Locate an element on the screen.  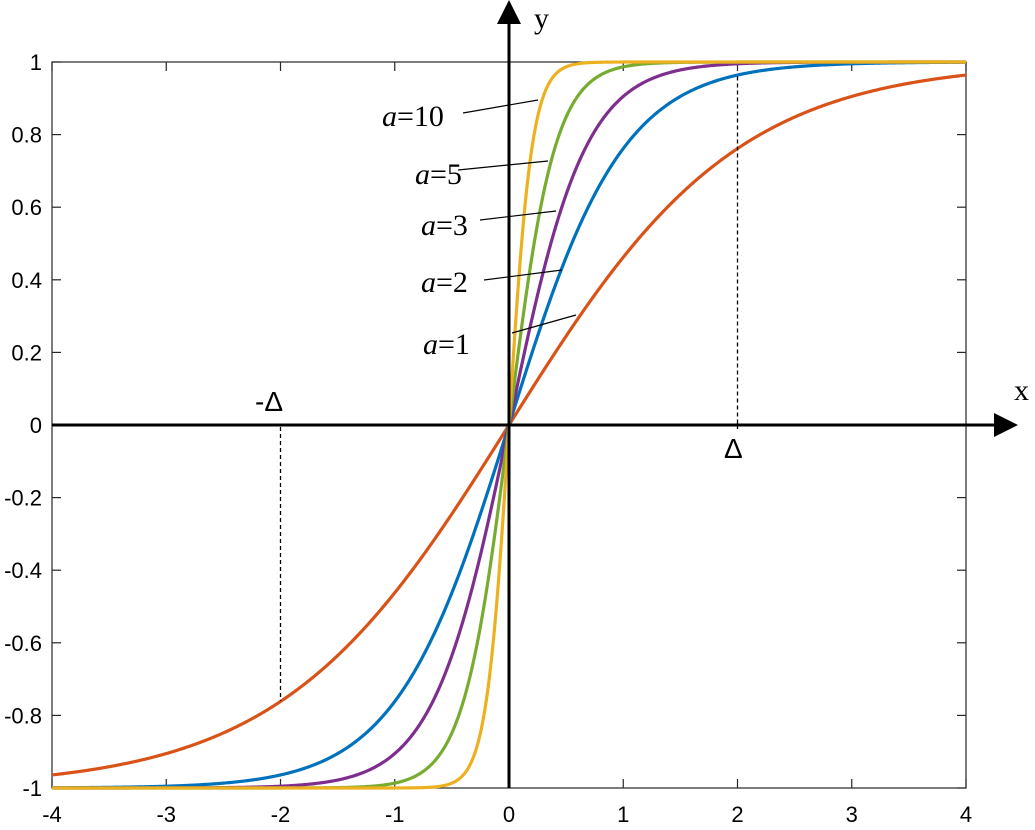
x-tick-label: -2 is located at coordinates (281, 814).